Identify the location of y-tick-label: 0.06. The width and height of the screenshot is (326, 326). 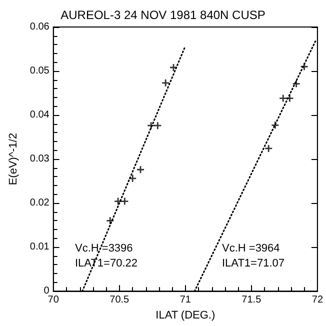
(40, 27).